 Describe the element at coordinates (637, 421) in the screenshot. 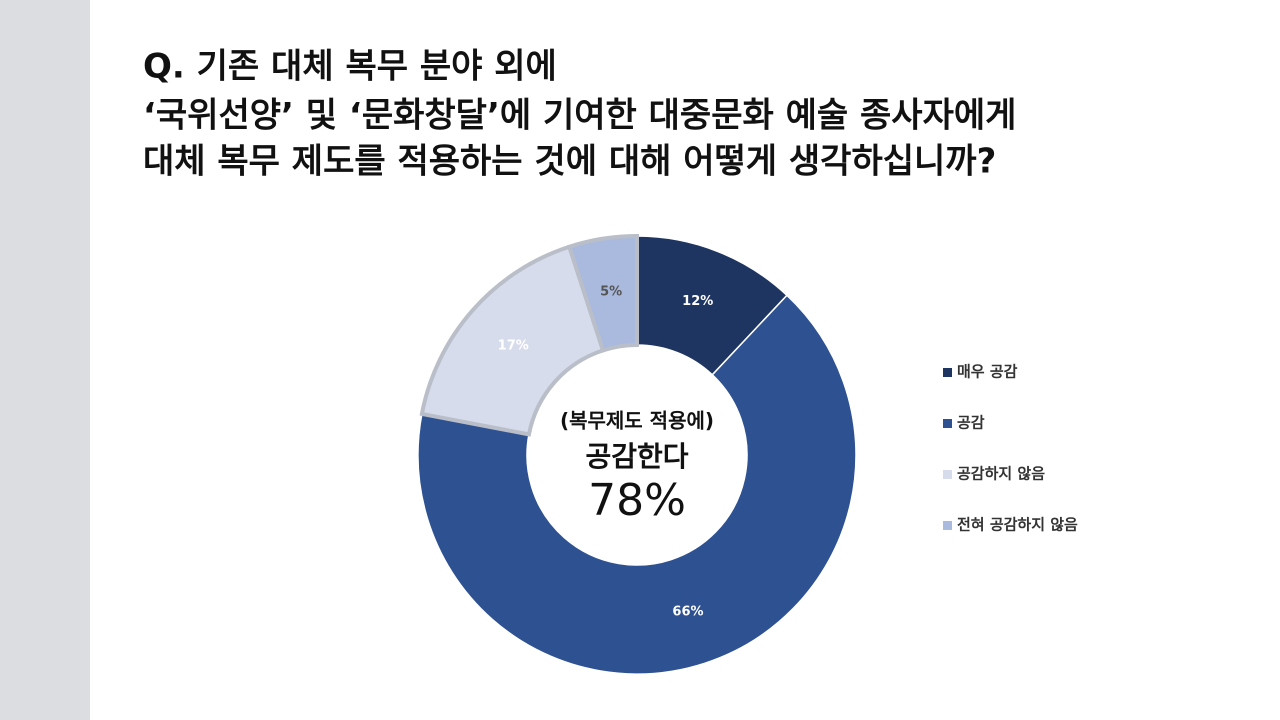

I see `center-text: (복무제도 적용에)` at that location.